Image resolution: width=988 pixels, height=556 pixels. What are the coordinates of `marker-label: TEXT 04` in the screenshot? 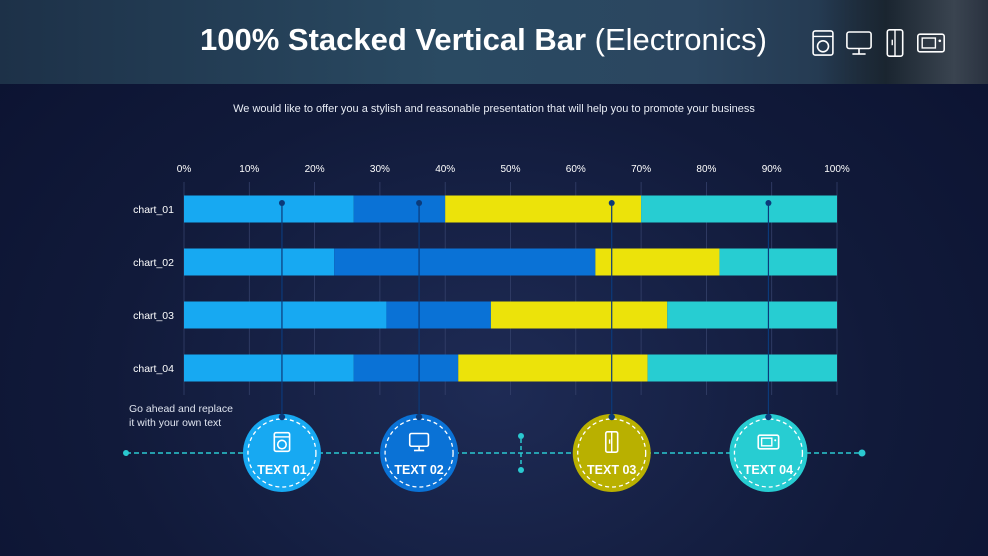 It's located at (768, 470).